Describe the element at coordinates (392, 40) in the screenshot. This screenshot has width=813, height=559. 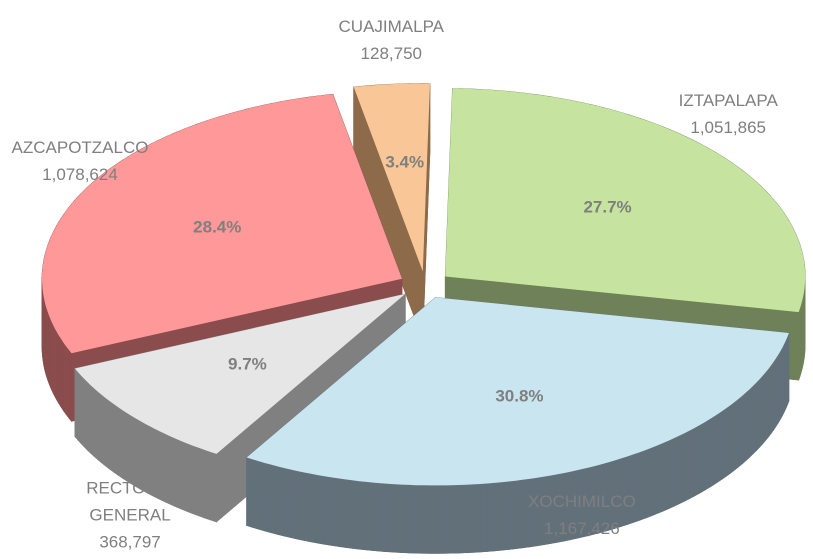
I see `slice-label: CUAJIMALPA 128,750` at that location.